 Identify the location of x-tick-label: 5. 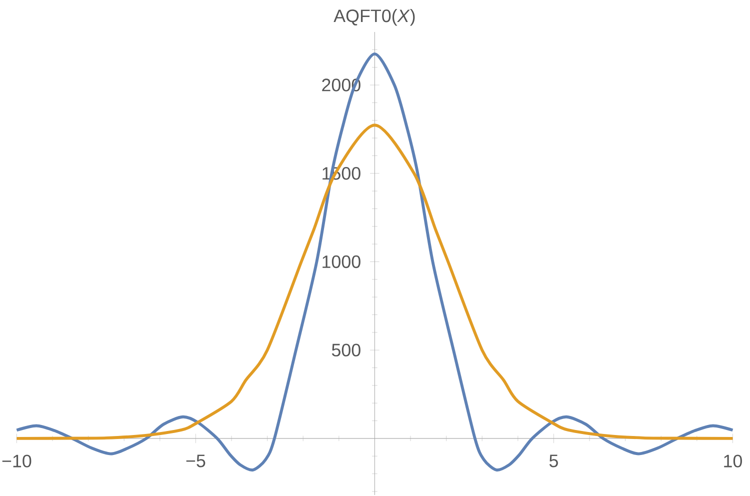
(553, 461).